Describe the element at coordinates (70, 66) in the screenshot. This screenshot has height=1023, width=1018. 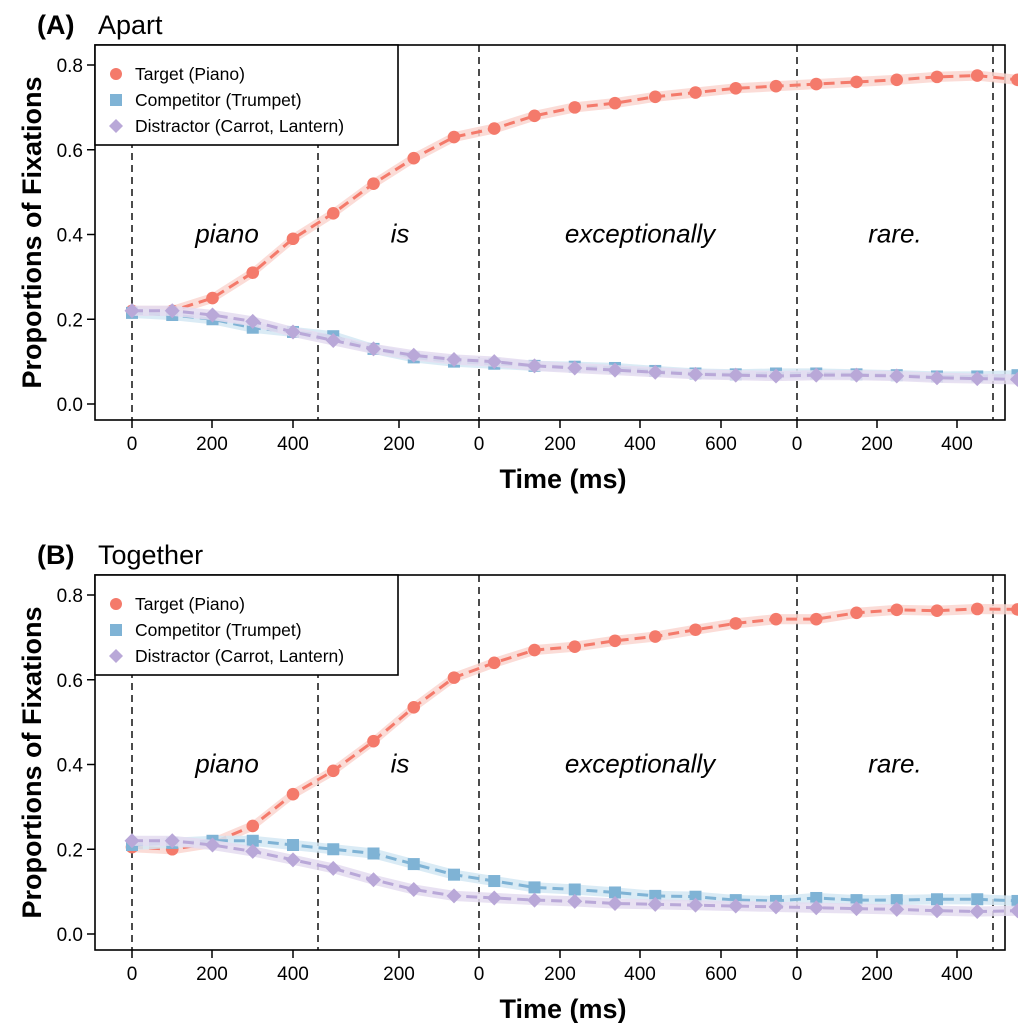
I see `y-tick-label: 0.8` at that location.